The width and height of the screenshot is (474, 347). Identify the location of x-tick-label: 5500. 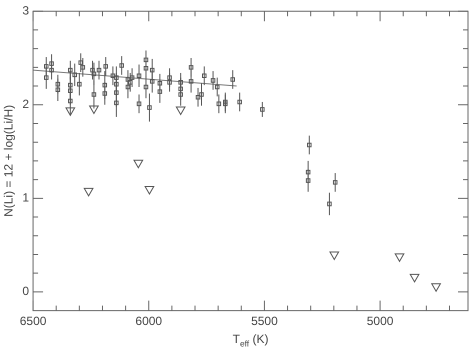
(264, 321).